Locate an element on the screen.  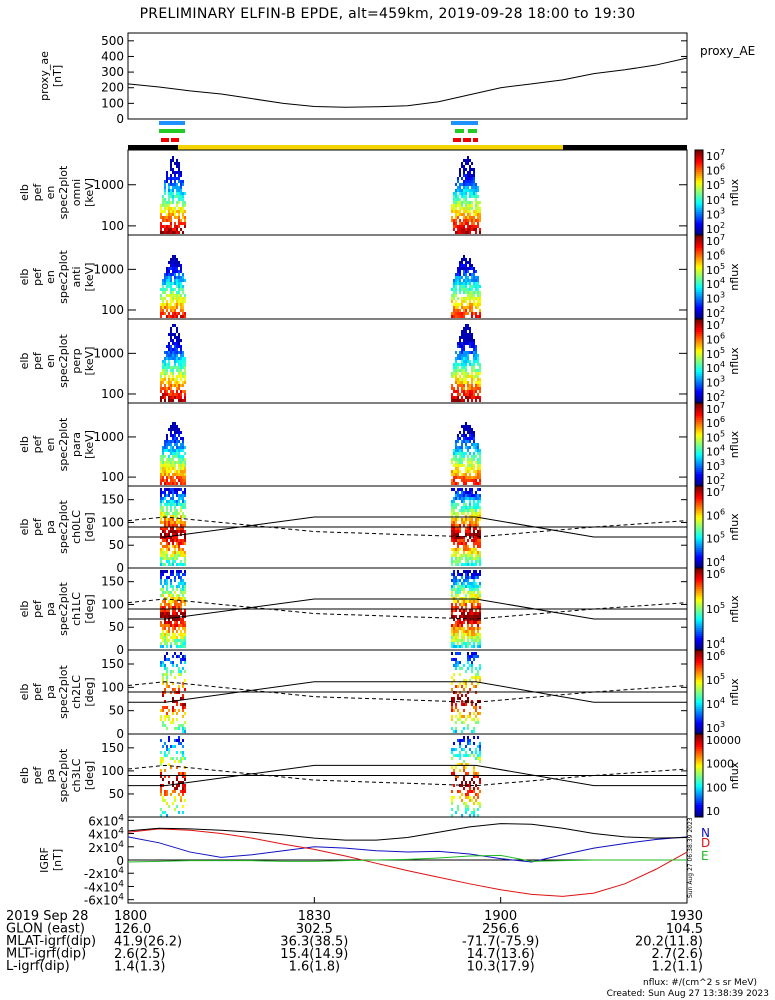
x-annotation-row-label: MLAT-igrf(dip) is located at coordinates (51, 941).